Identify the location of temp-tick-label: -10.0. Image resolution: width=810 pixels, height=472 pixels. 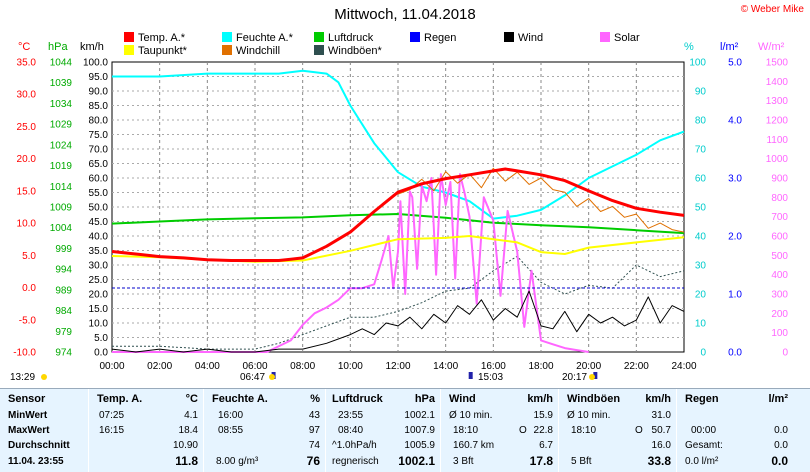
(24, 353).